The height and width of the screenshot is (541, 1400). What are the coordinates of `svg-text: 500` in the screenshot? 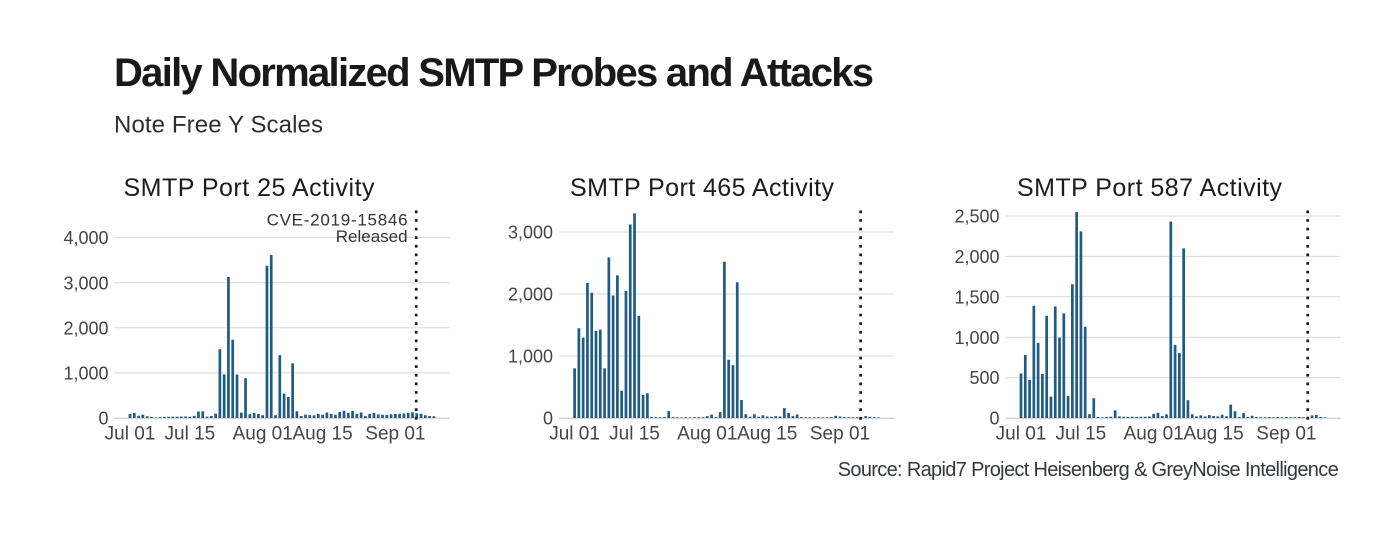 It's located at (984, 378).